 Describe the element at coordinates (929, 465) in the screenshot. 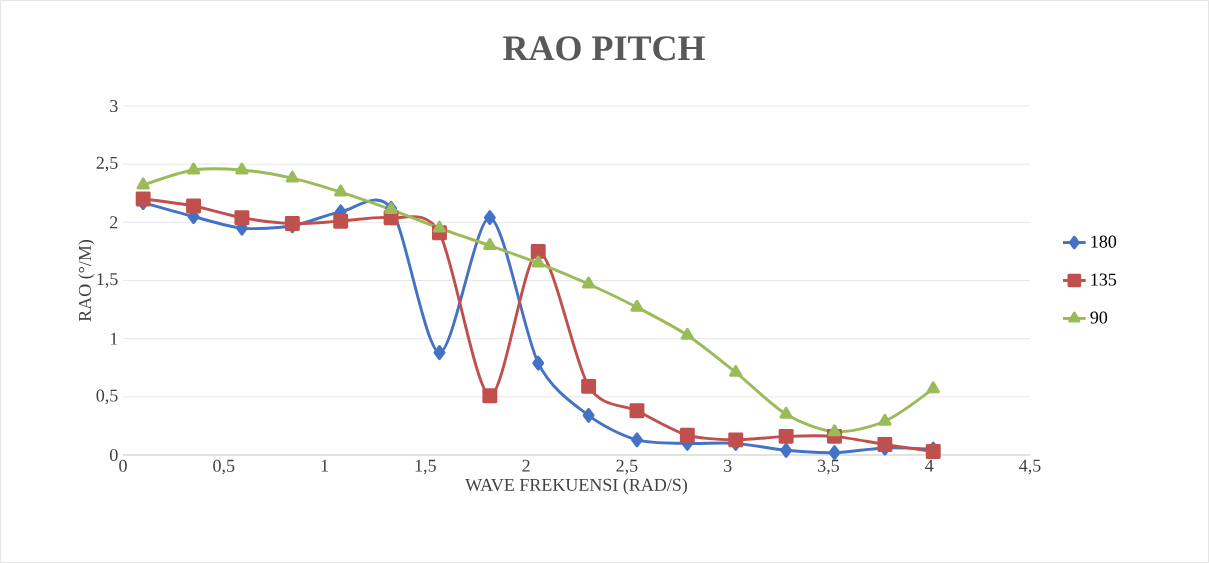

I see `x-tick-label: 4` at that location.